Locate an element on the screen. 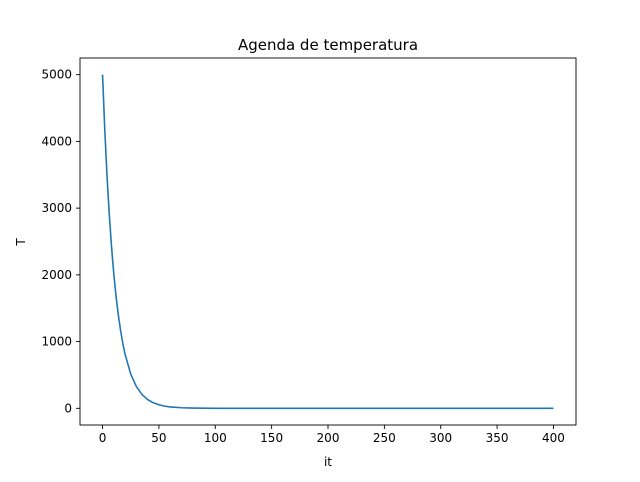  y-tick-label: 5000 is located at coordinates (56, 75).